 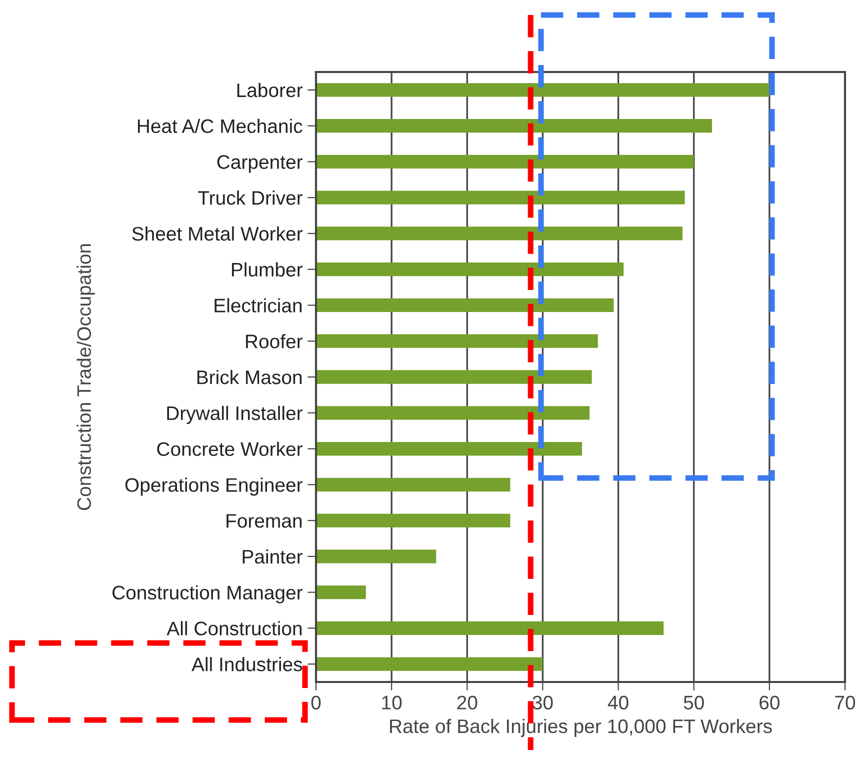 What do you see at coordinates (845, 703) in the screenshot?
I see `x-tick-label: 70` at bounding box center [845, 703].